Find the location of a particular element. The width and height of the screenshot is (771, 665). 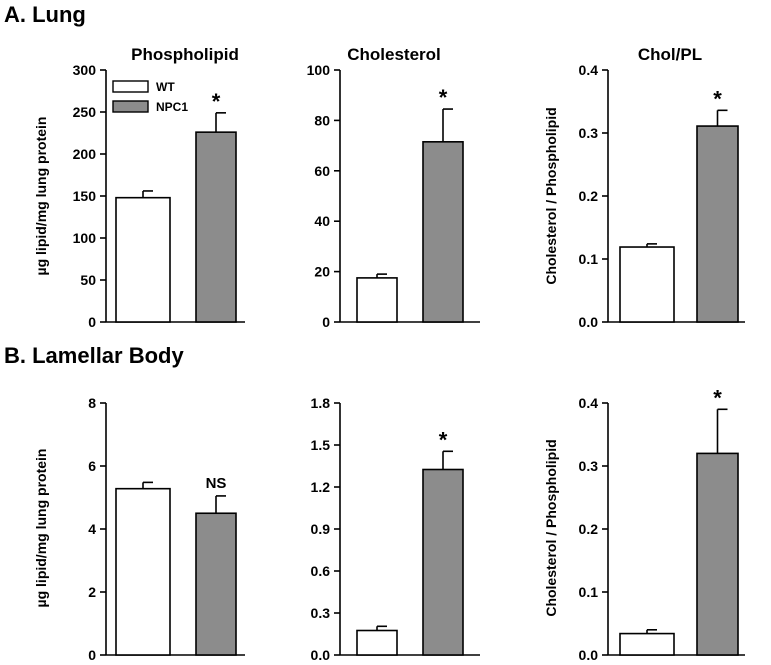

panel-3-bar-npc1 is located at coordinates (717, 224).